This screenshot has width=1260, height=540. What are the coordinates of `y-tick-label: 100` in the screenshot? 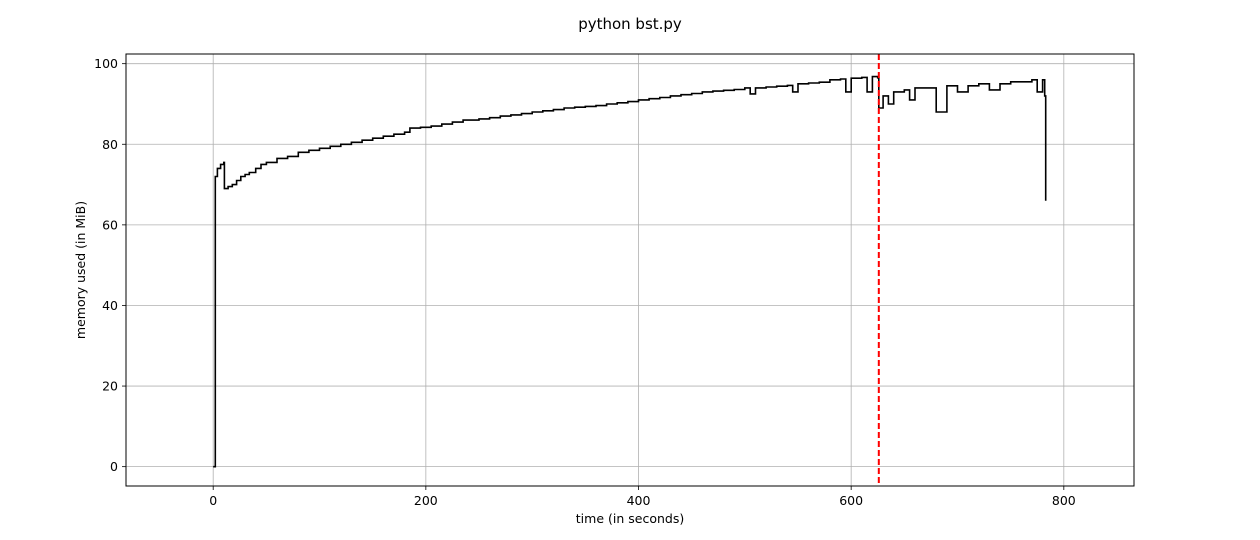 It's located at (106, 63).